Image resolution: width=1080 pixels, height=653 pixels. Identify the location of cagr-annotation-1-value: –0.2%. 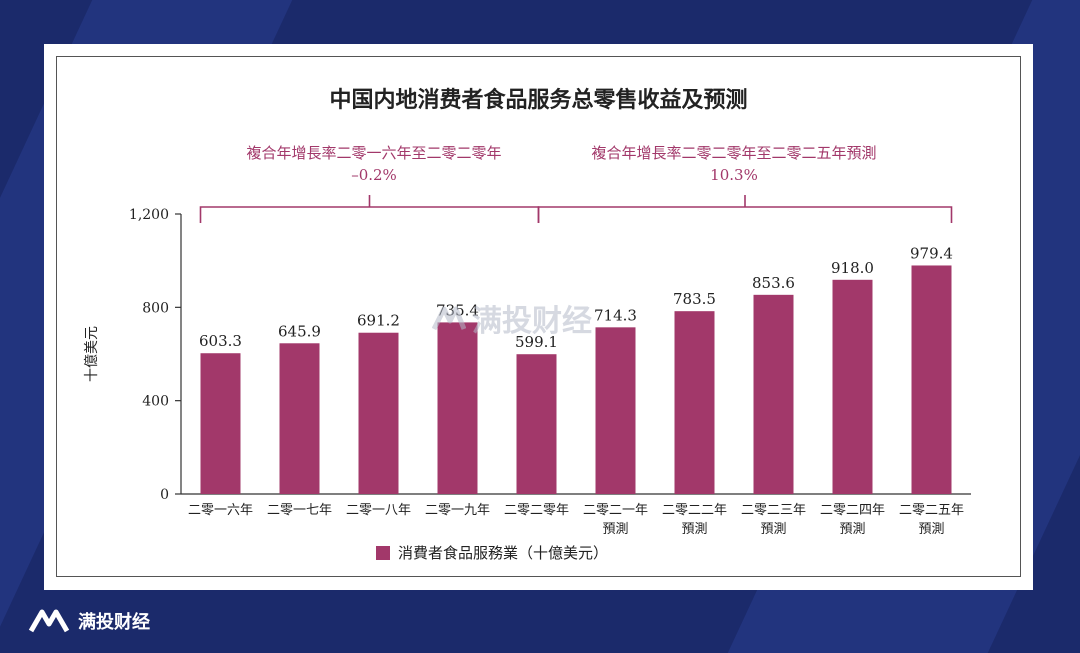
(374, 175).